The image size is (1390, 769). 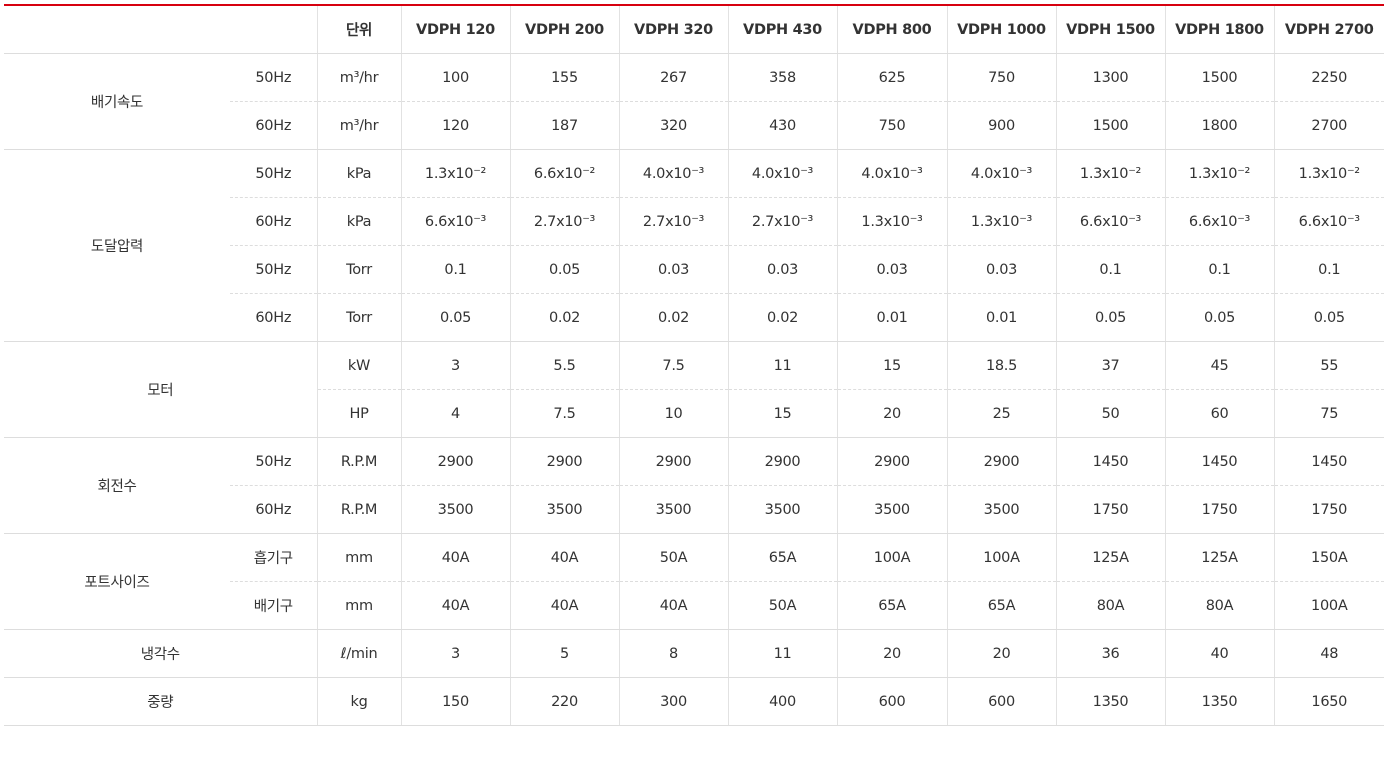 I want to click on value-cell: 18.5, so click(x=1001, y=365).